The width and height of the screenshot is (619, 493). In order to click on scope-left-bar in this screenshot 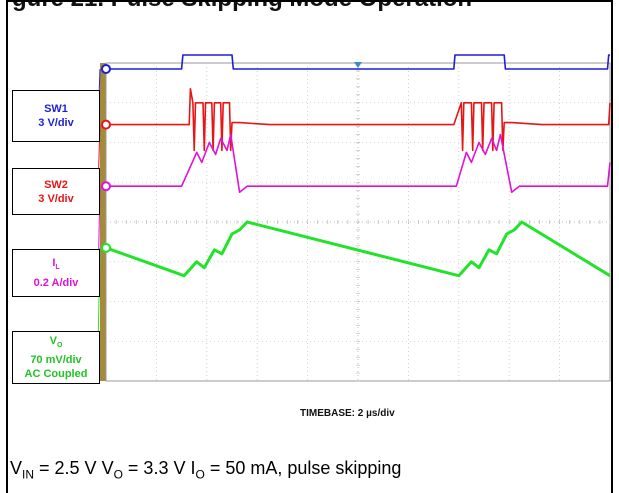, I will do `click(103, 222)`.